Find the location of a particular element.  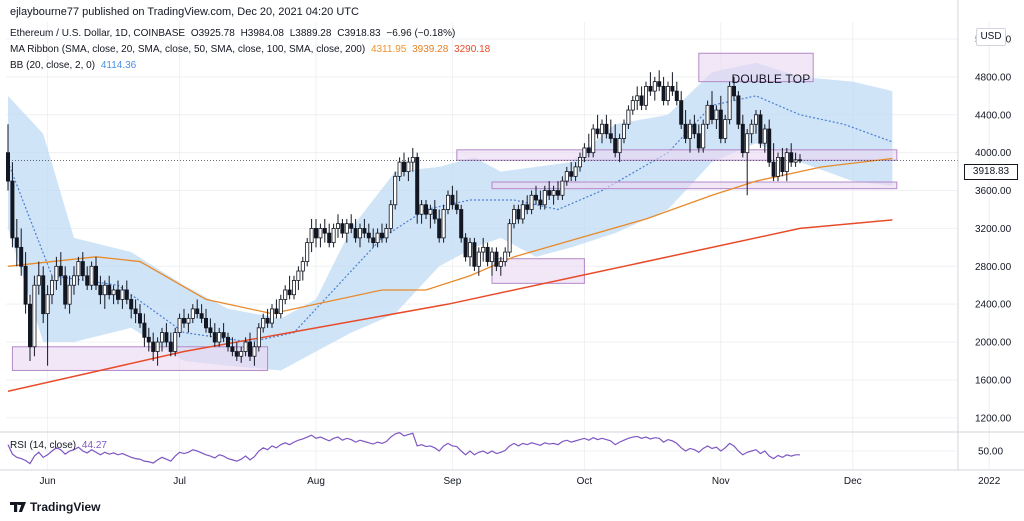

legend-rsi-label: RSI (14, close) is located at coordinates (43, 445).